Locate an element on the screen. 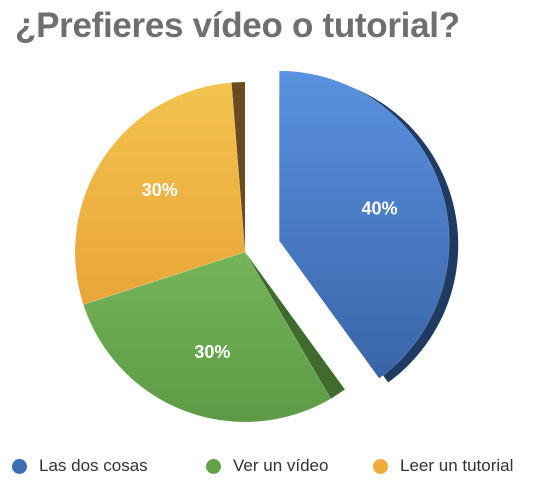  chart-title: ¿Prefieres vídeo o tutorial? is located at coordinates (237, 25).